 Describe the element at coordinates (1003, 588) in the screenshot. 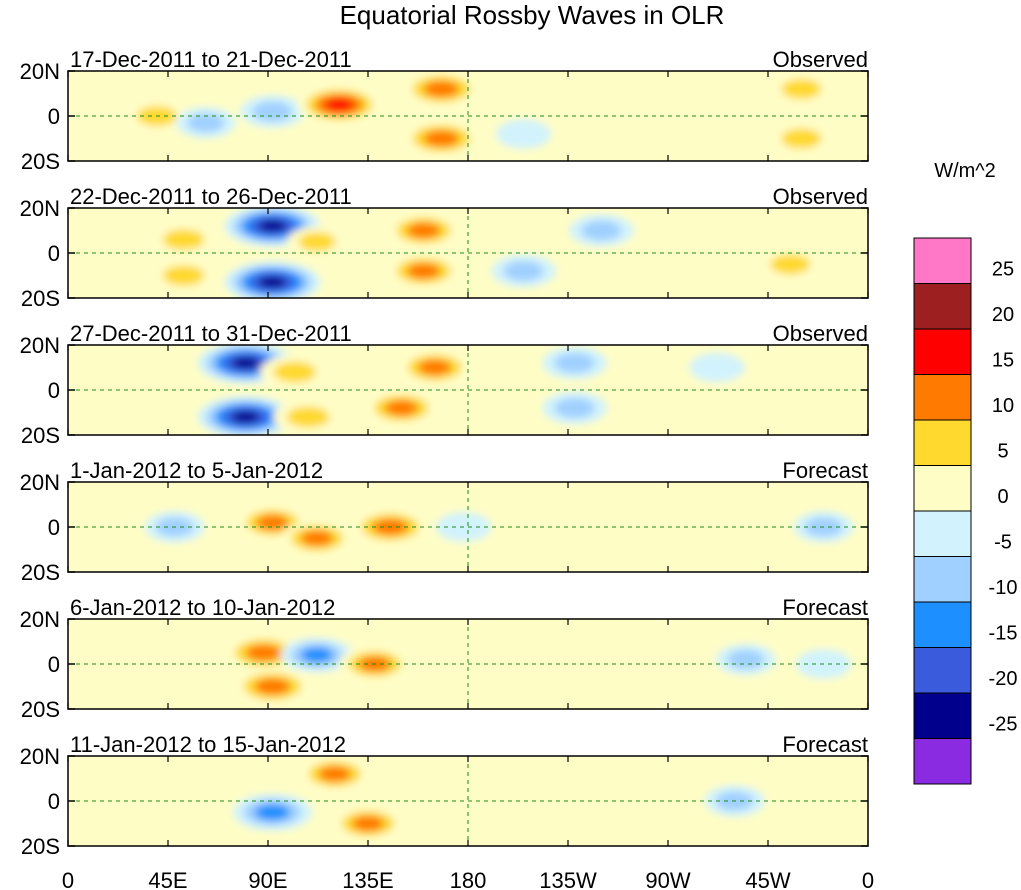

I see `colorbar-label: -10` at that location.